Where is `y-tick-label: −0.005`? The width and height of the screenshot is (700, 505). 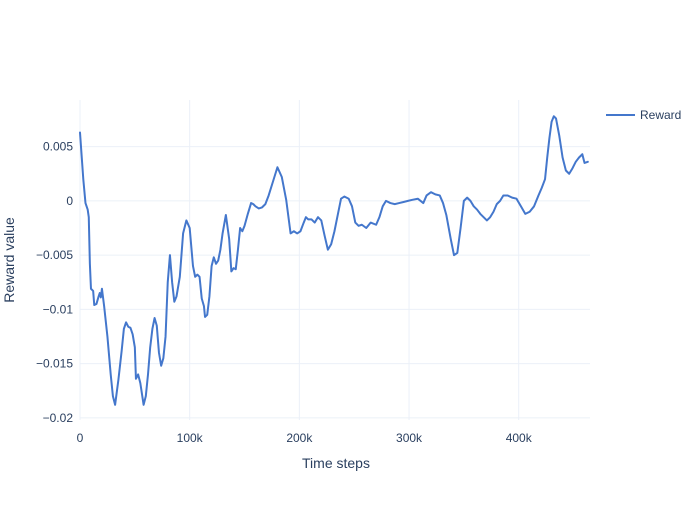 y-tick-label: −0.005 is located at coordinates (54, 255).